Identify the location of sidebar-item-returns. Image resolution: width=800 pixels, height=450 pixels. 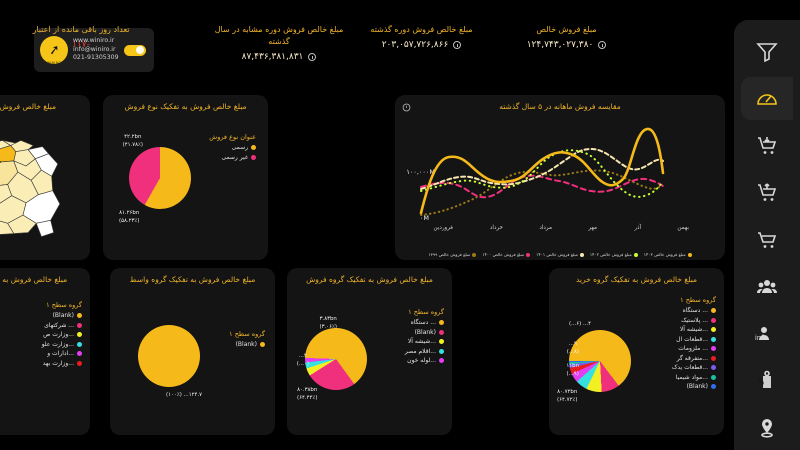
(767, 192).